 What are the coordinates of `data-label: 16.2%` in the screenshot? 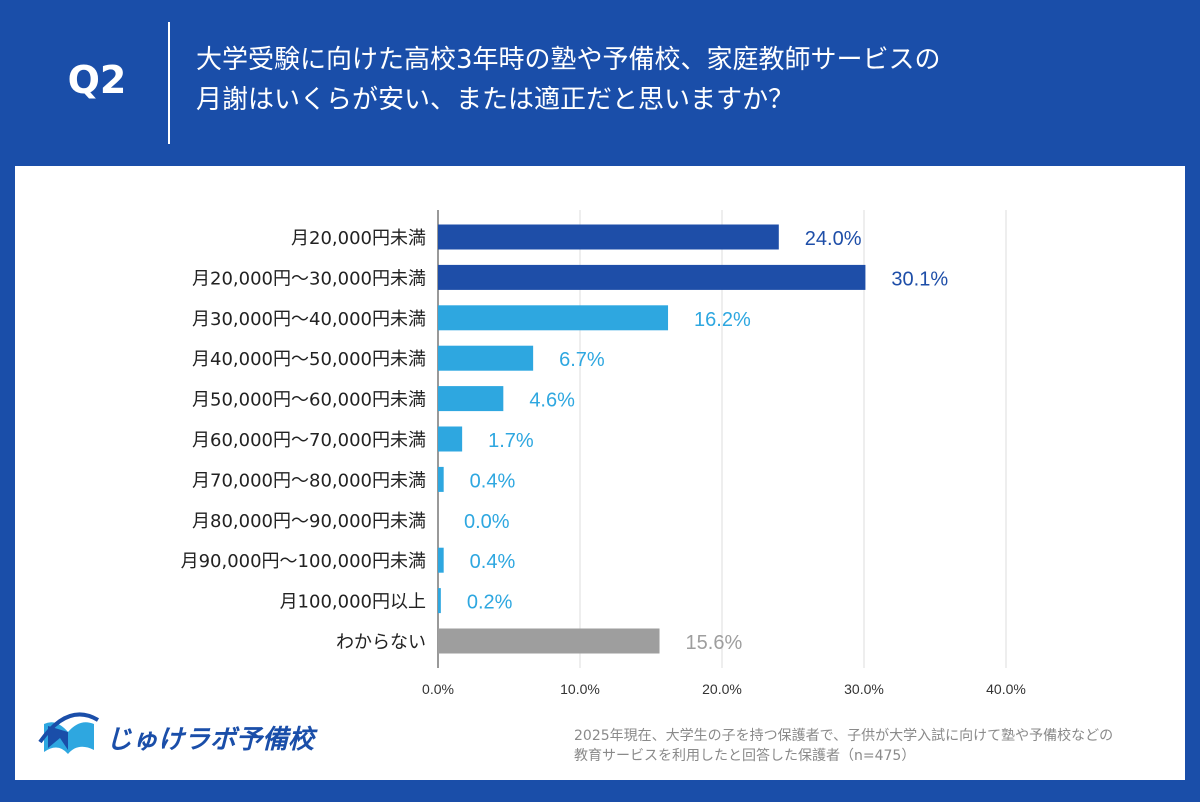 It's located at (722, 320).